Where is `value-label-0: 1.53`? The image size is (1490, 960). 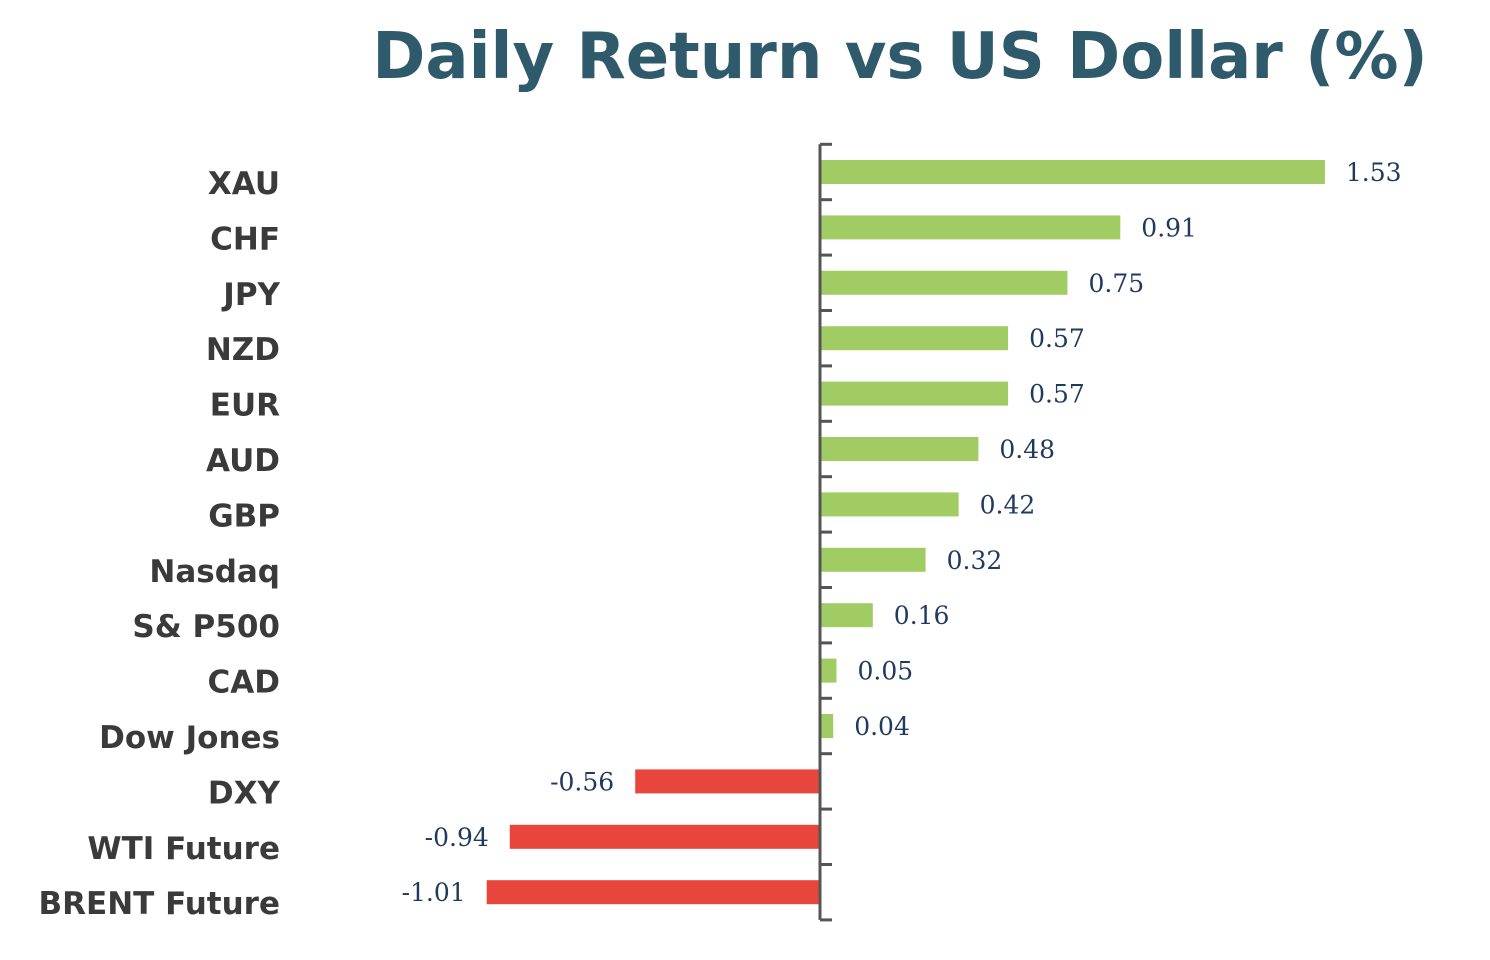
value-label-0: 1.53 is located at coordinates (1374, 172).